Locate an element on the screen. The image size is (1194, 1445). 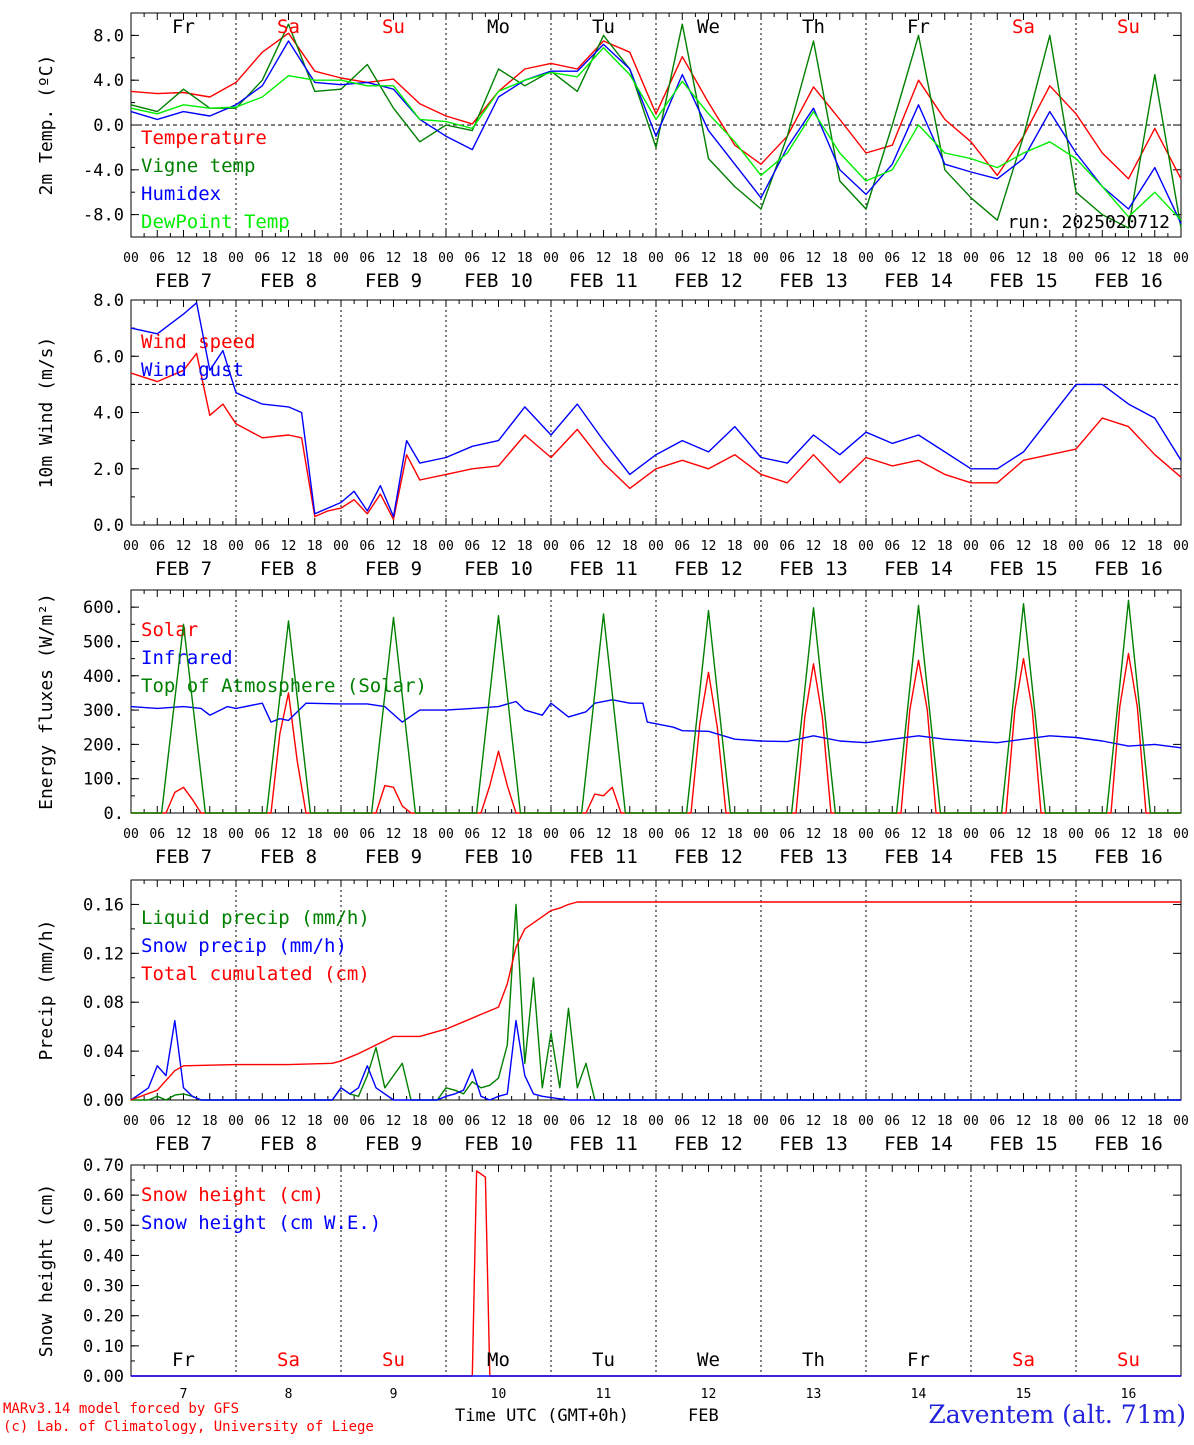
x-axis-month: FEB is located at coordinates (703, 1416).